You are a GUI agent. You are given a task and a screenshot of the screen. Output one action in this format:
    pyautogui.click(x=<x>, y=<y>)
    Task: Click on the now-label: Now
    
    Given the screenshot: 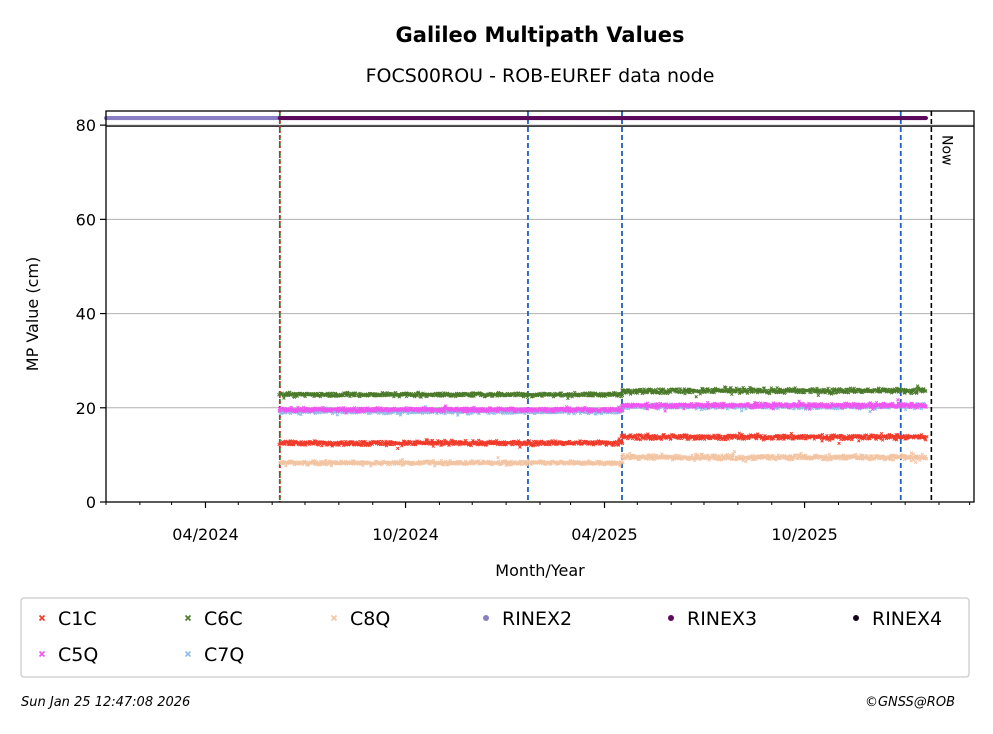 What is the action you would take?
    pyautogui.click(x=946, y=150)
    